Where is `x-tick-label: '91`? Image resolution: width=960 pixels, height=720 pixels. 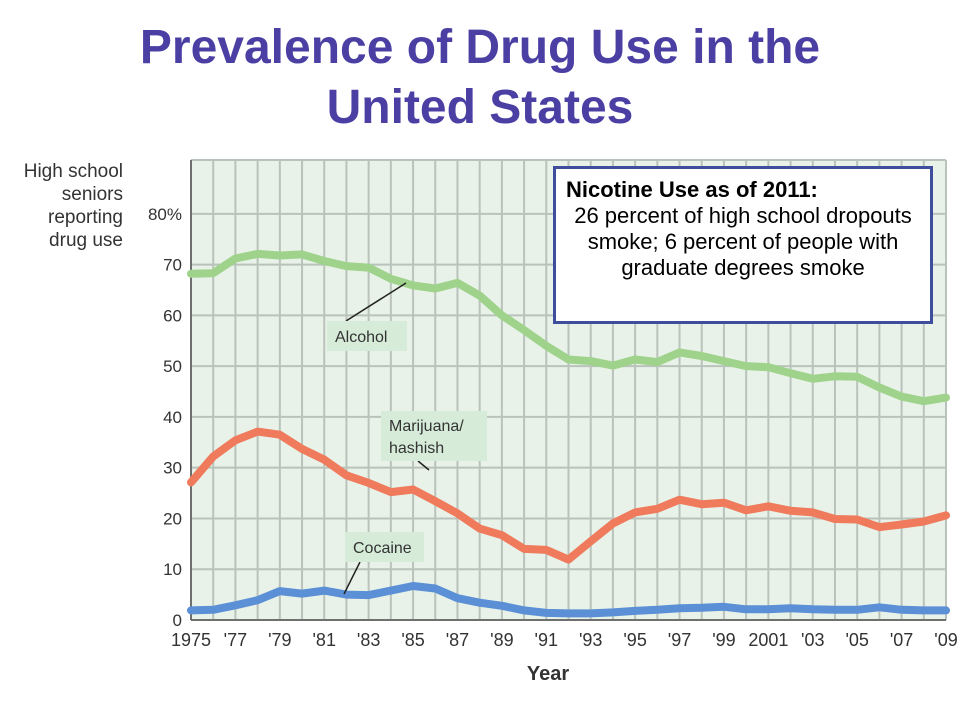
x-tick-label: '91 is located at coordinates (546, 640).